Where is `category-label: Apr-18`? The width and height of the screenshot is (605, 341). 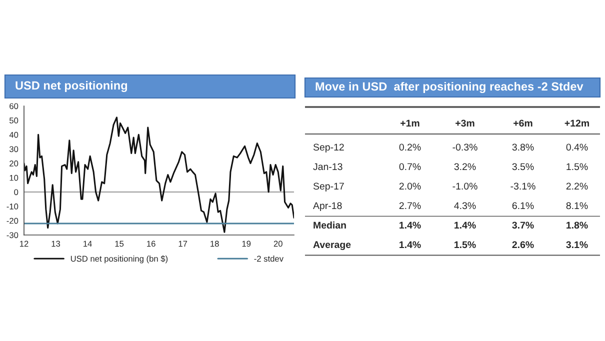 category-label: Apr-18 is located at coordinates (327, 207).